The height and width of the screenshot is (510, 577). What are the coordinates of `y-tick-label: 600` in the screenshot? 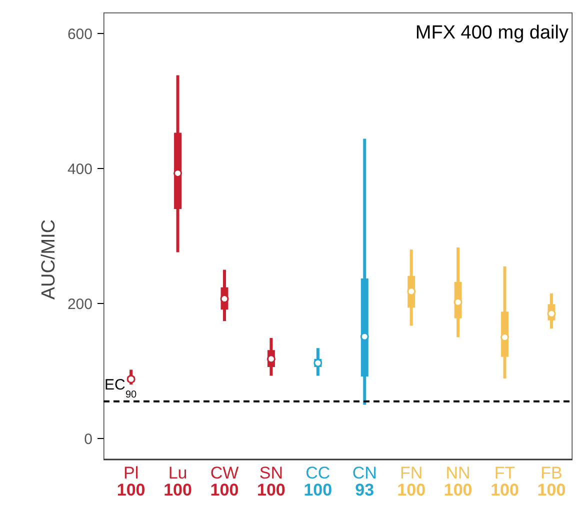 It's located at (80, 34).